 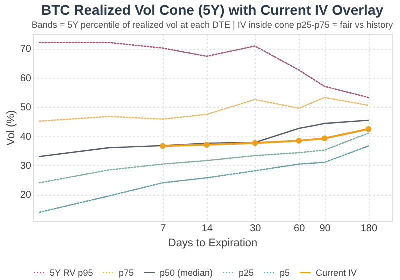 What do you see at coordinates (256, 229) in the screenshot?
I see `x-tick-label: 30` at bounding box center [256, 229].